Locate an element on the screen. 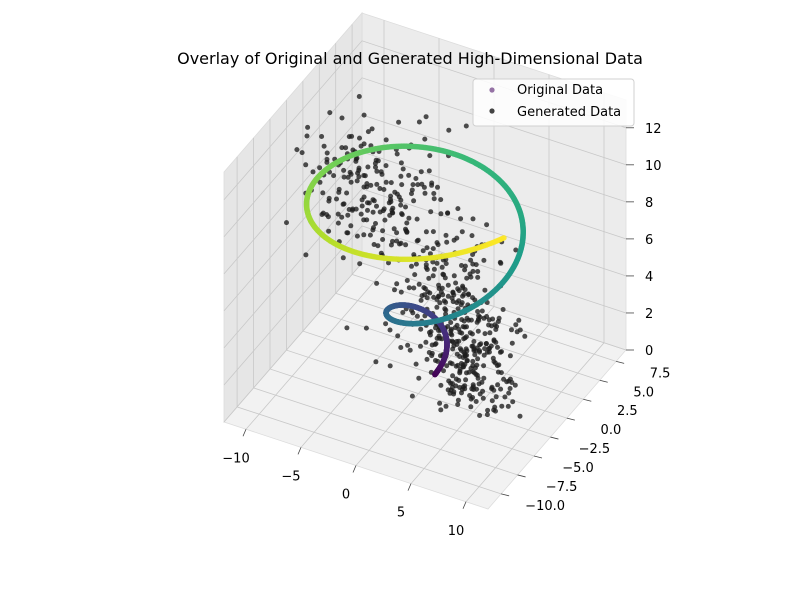 This screenshot has height=600, width=800. x-tick-label: 5 is located at coordinates (401, 513).